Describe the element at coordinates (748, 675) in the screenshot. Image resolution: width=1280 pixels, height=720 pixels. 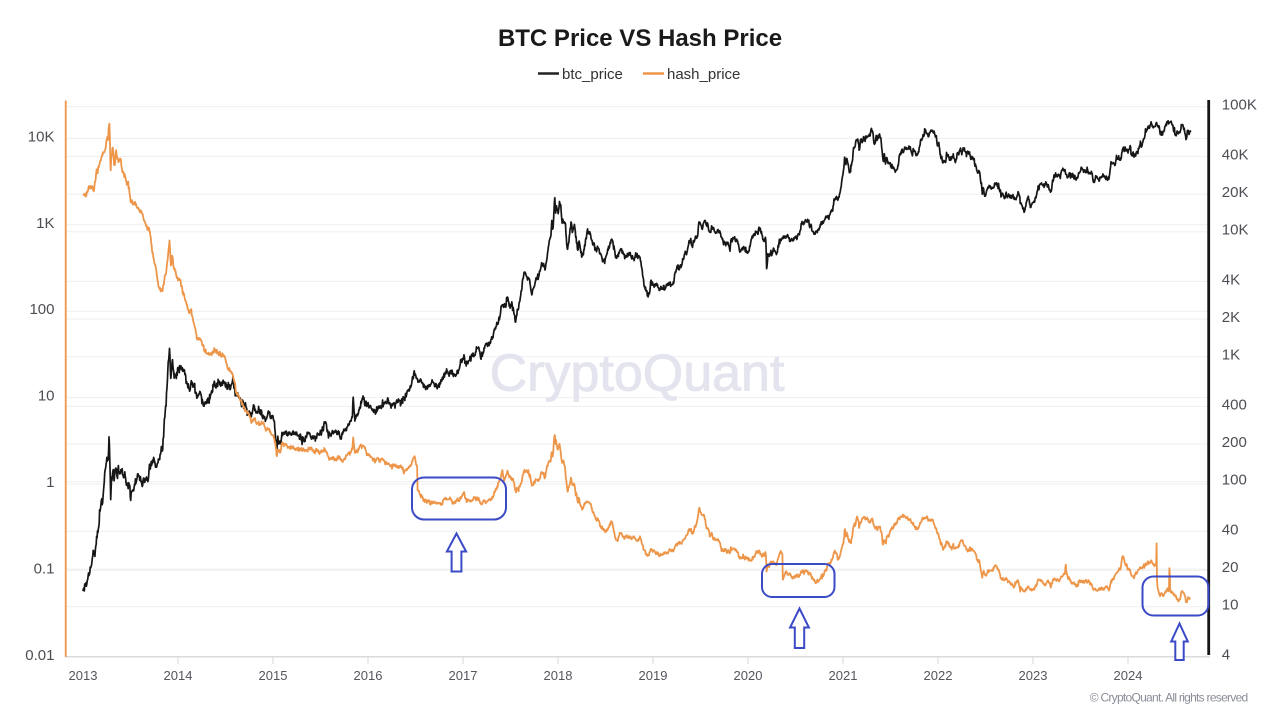
I see `svg-text: 2020` at that location.